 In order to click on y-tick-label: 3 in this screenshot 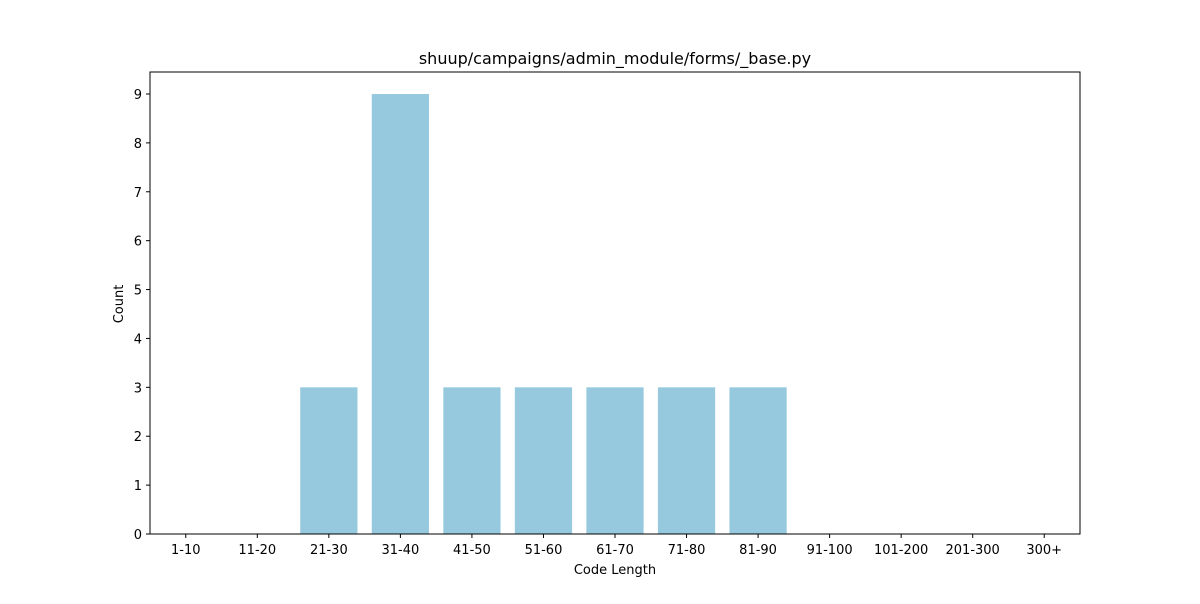, I will do `click(138, 388)`.